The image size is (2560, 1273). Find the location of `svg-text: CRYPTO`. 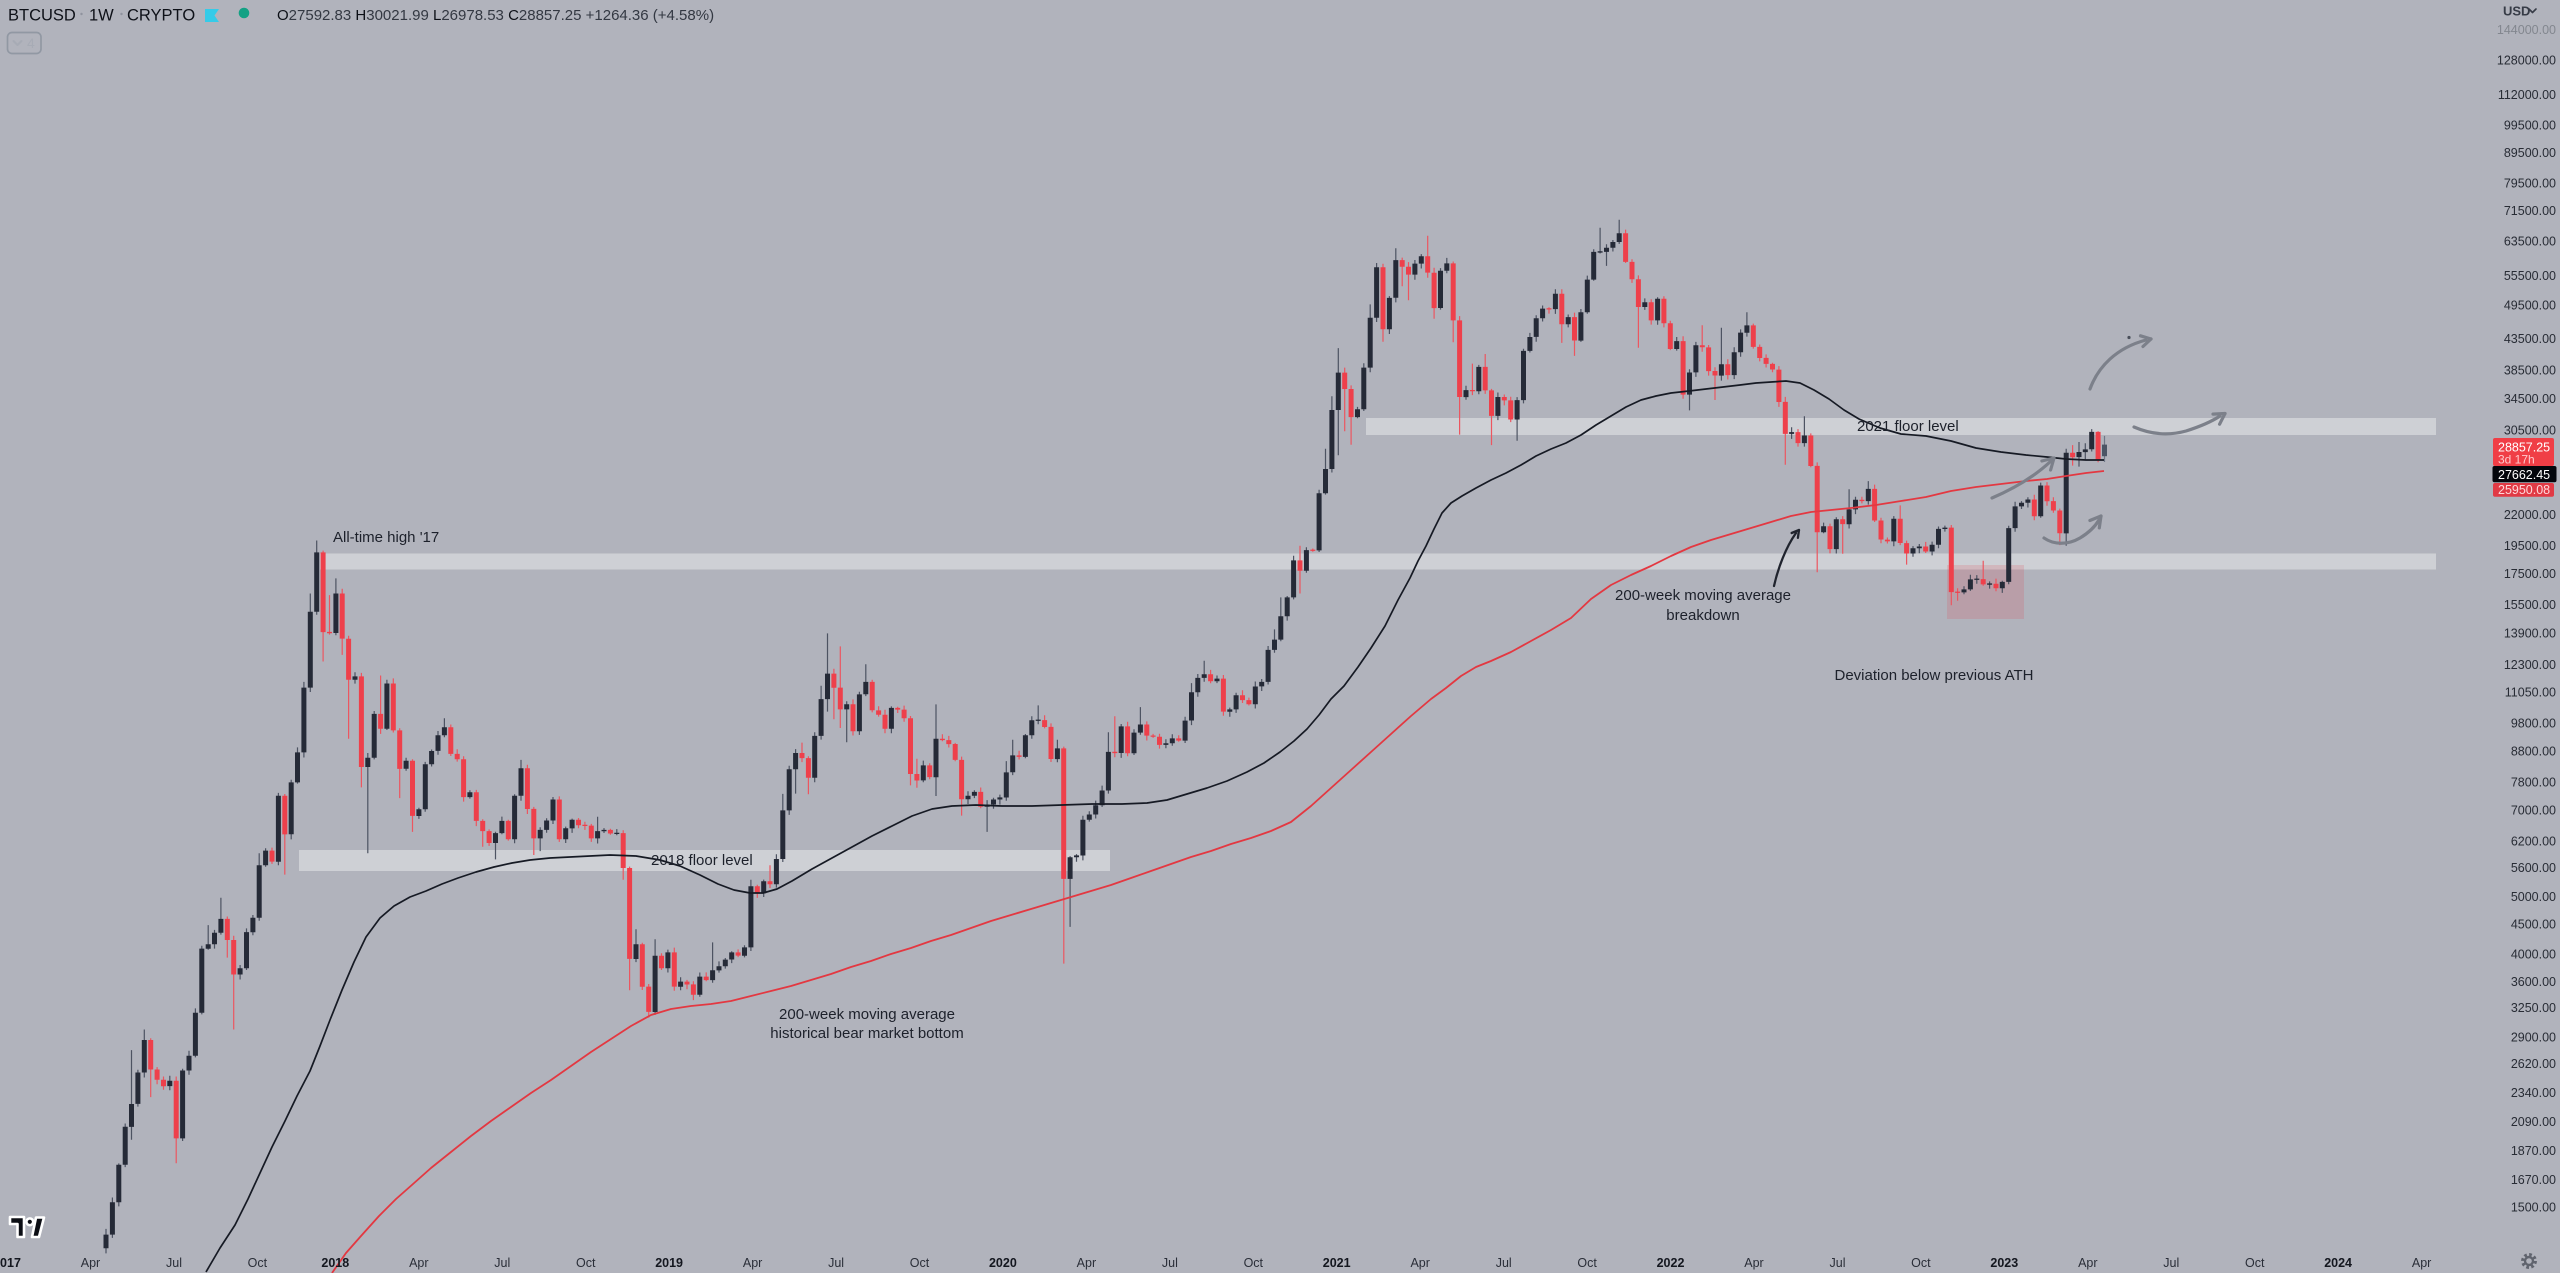

svg-text: CRYPTO is located at coordinates (161, 16).